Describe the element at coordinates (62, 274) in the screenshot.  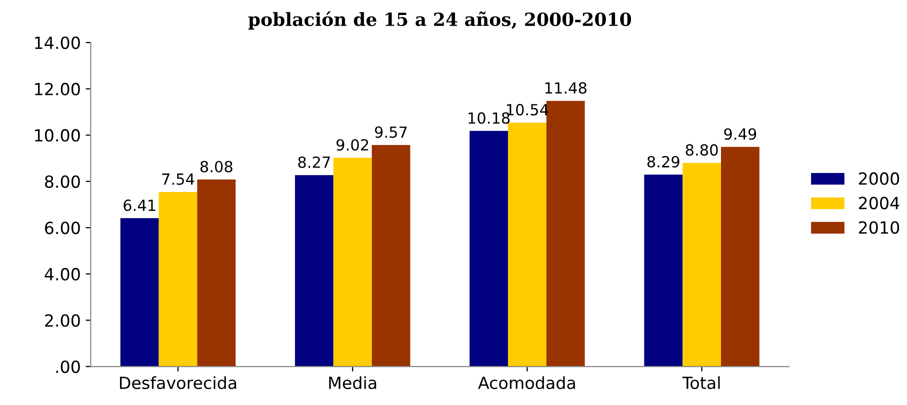
I see `y-tick-label: 4.00` at that location.